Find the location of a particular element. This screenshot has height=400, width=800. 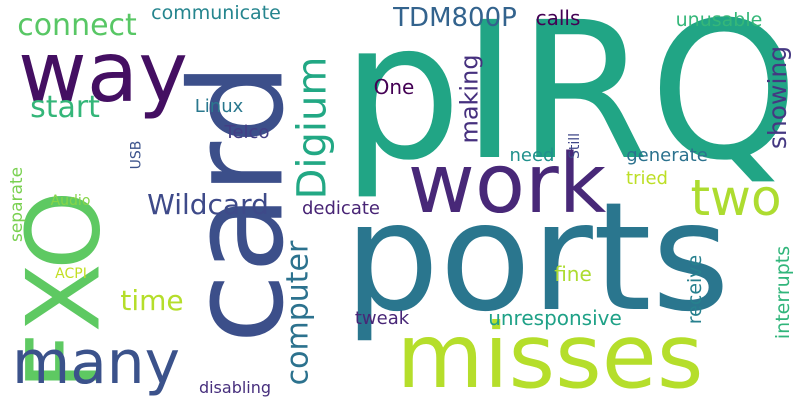

word-receive: receive is located at coordinates (695, 289).